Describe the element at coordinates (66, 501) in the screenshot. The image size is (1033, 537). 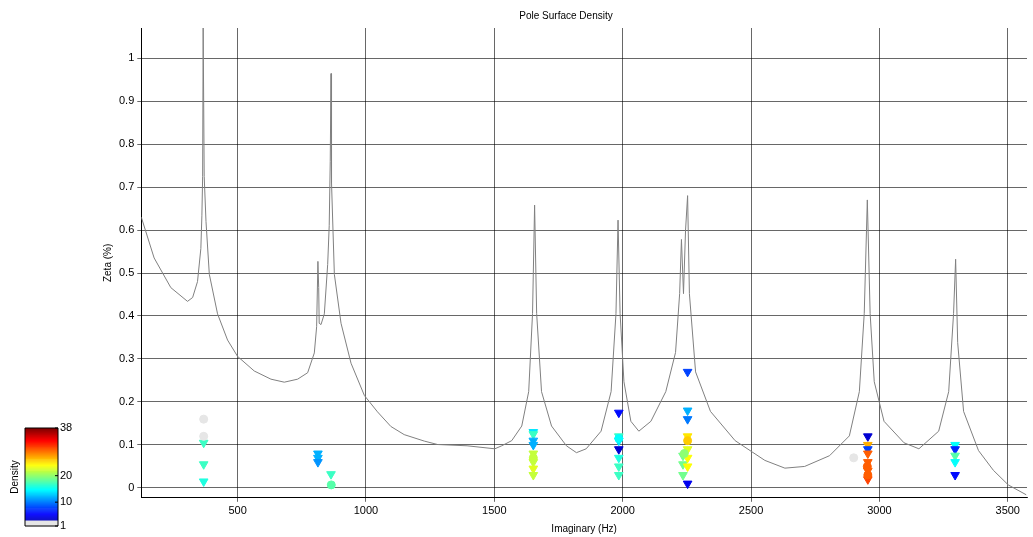
I see `color-bar-label: 10` at that location.